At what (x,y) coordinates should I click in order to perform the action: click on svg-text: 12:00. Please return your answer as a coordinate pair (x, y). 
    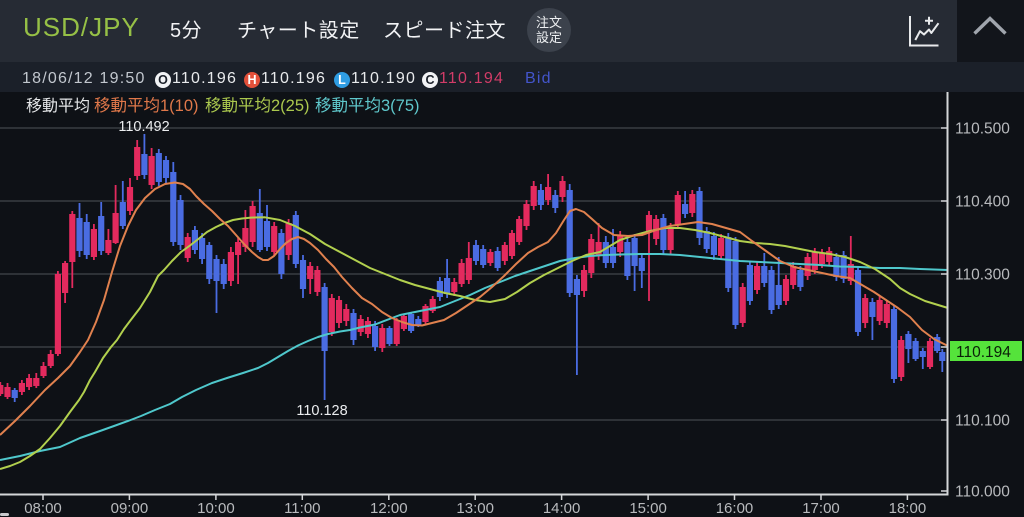
    Looking at the image, I should click on (389, 508).